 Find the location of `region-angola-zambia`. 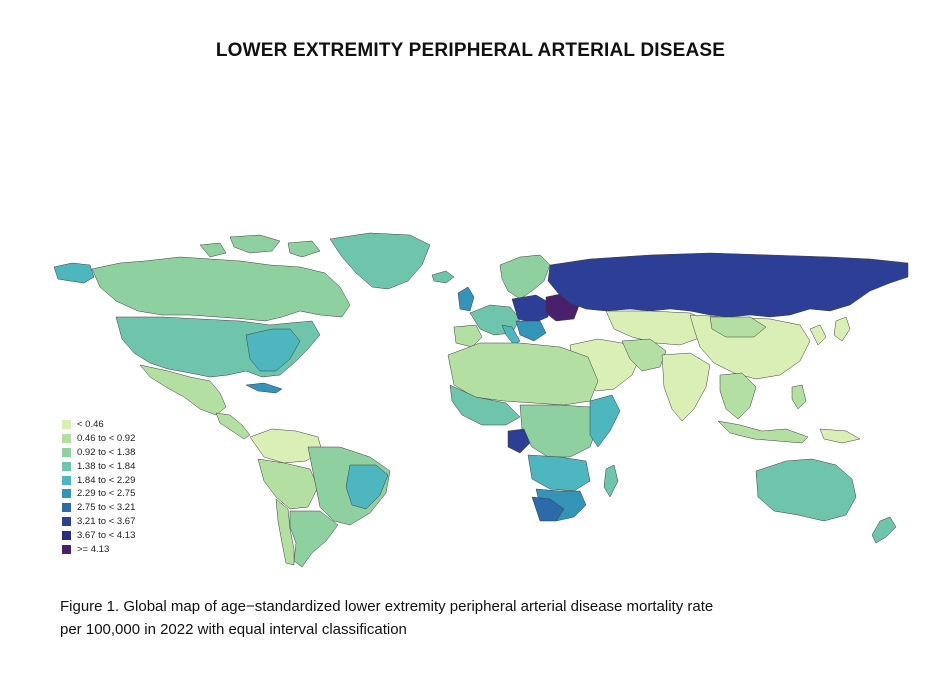

region-angola-zambia is located at coordinates (559, 473).